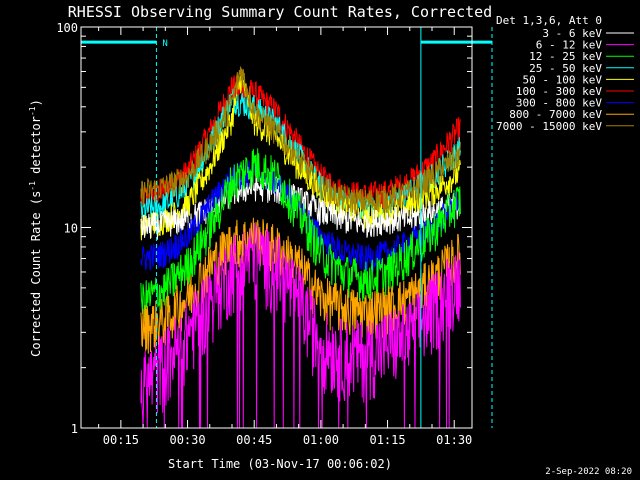 Image resolution: width=640 pixels, height=480 pixels. What do you see at coordinates (74, 429) in the screenshot?
I see `y-tick-label-0: 1` at bounding box center [74, 429].